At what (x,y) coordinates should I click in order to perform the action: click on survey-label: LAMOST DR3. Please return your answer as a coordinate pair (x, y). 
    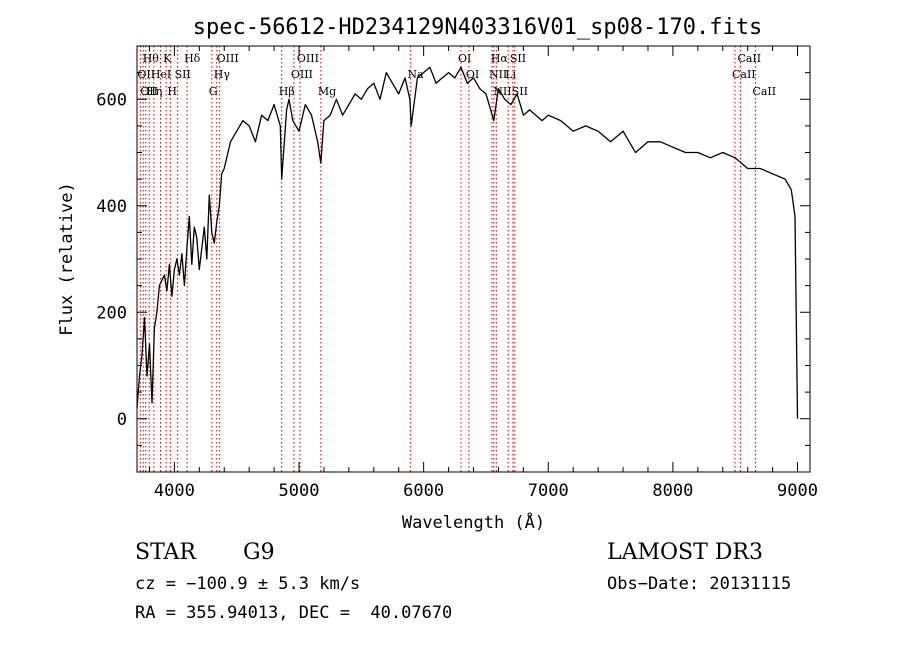
    Looking at the image, I should click on (685, 552).